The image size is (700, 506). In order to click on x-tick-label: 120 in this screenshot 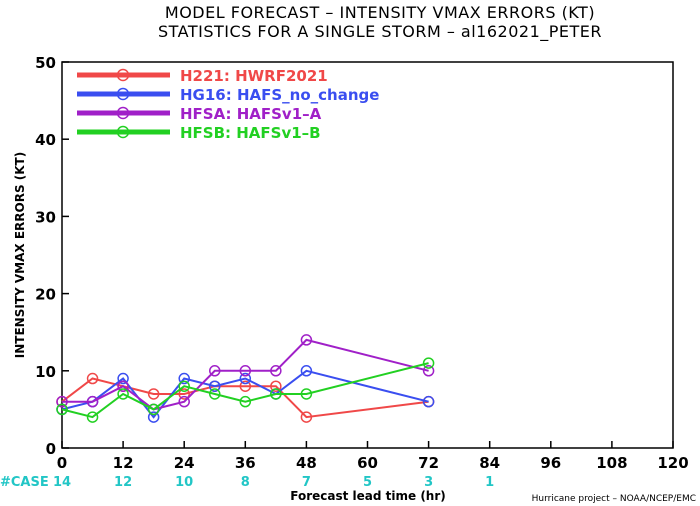, I will do `click(672, 463)`.